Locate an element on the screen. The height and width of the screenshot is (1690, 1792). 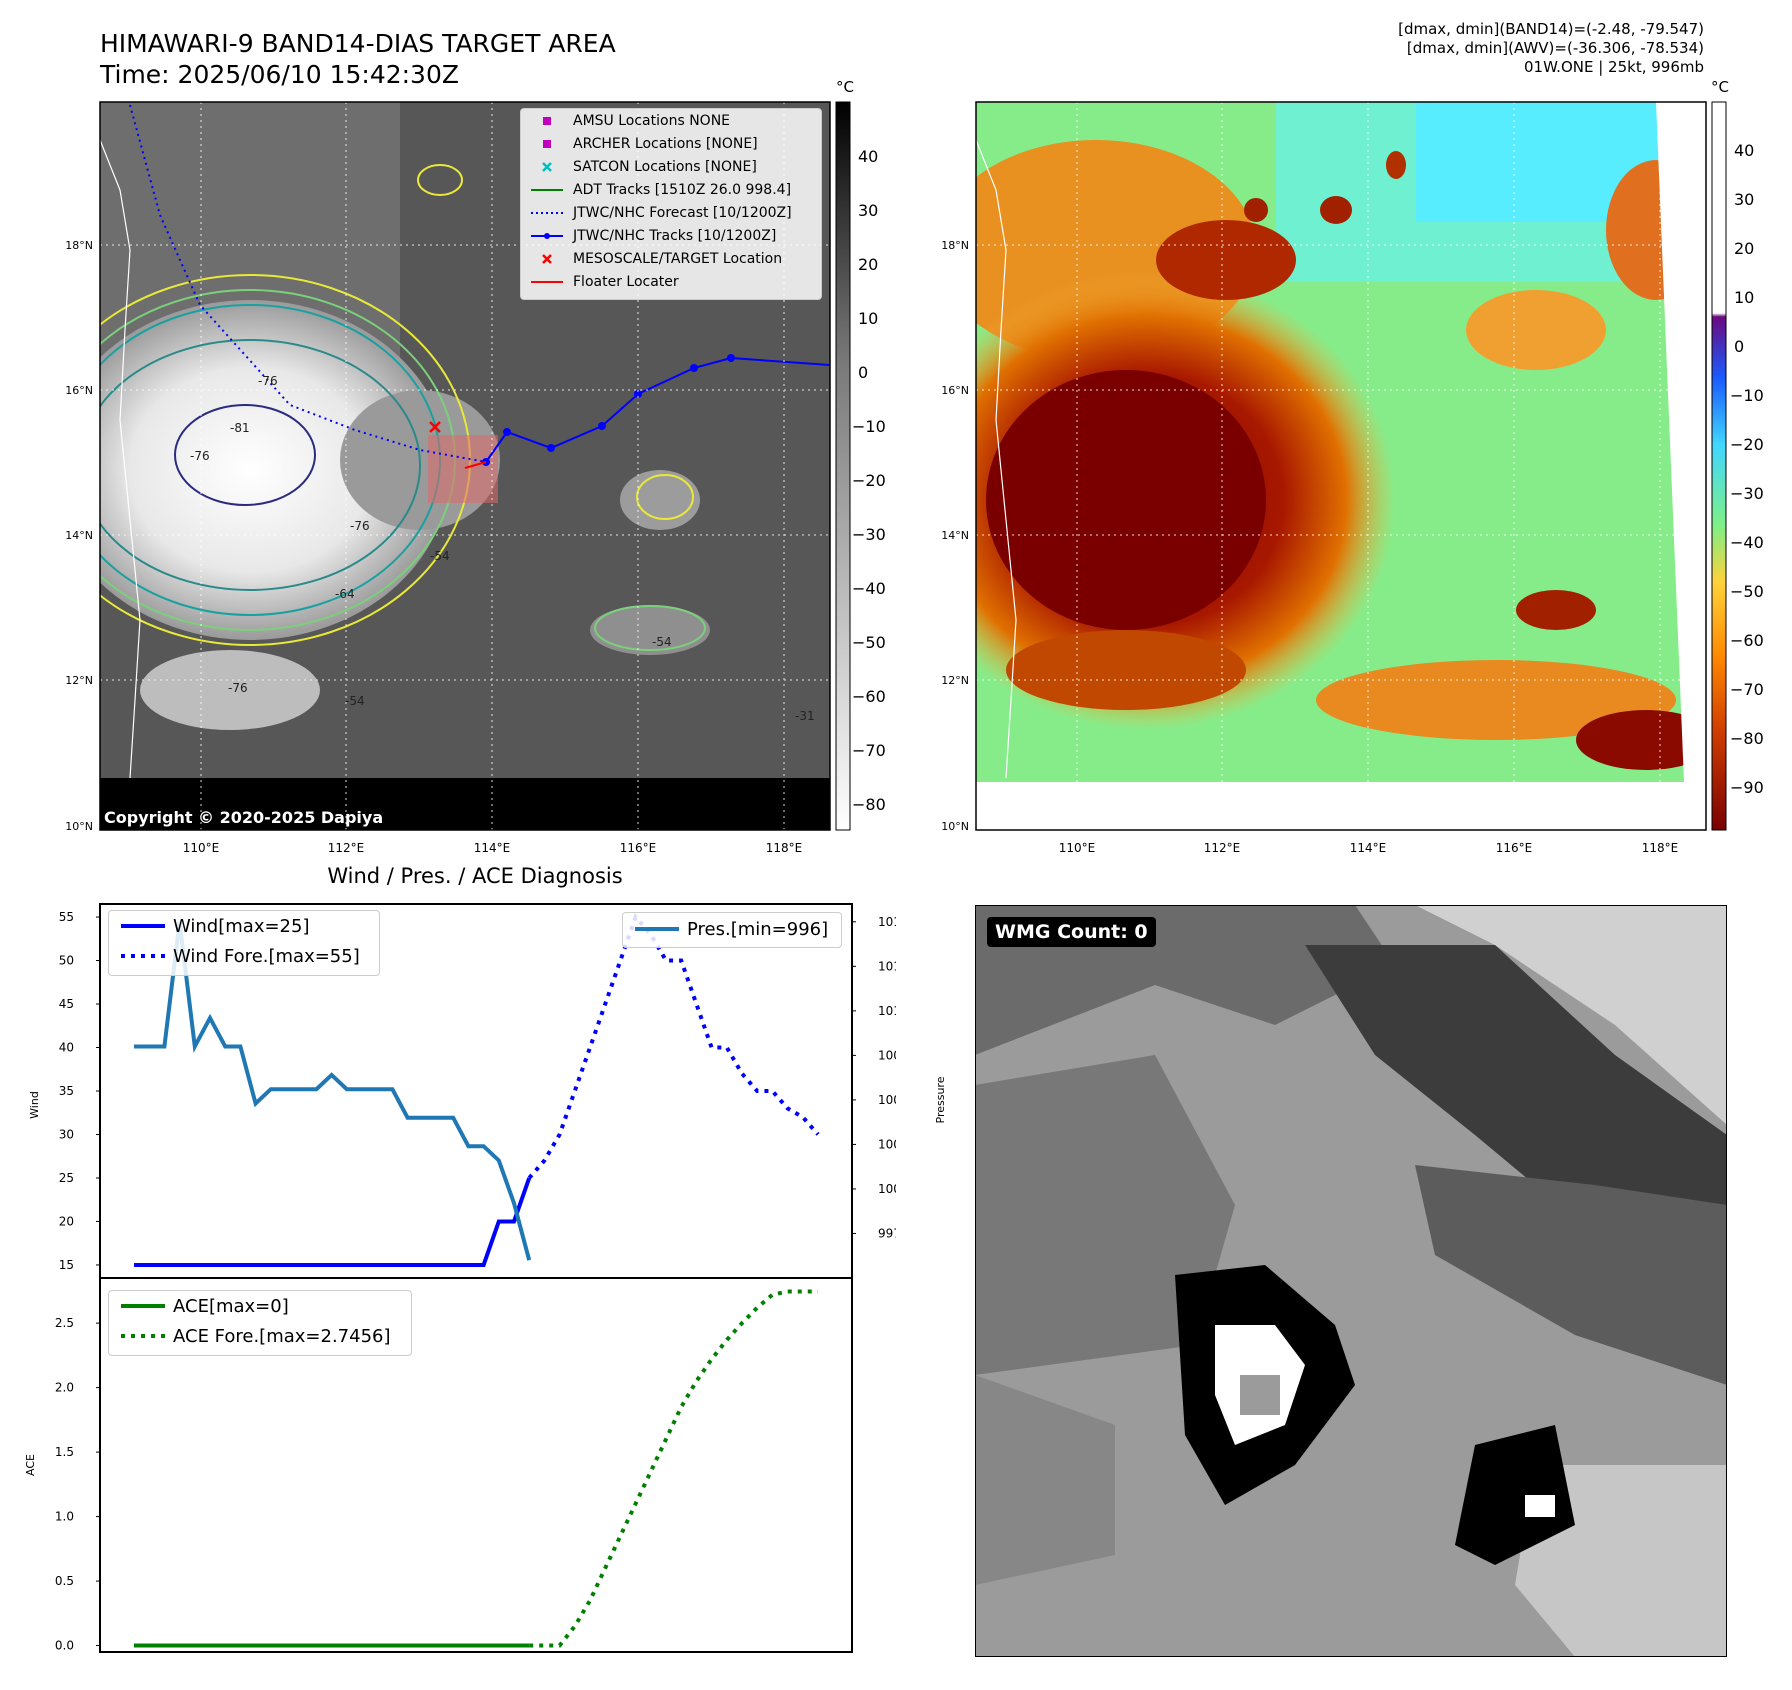
legend-swatch-solid-blue is located at coordinates (143, 926).